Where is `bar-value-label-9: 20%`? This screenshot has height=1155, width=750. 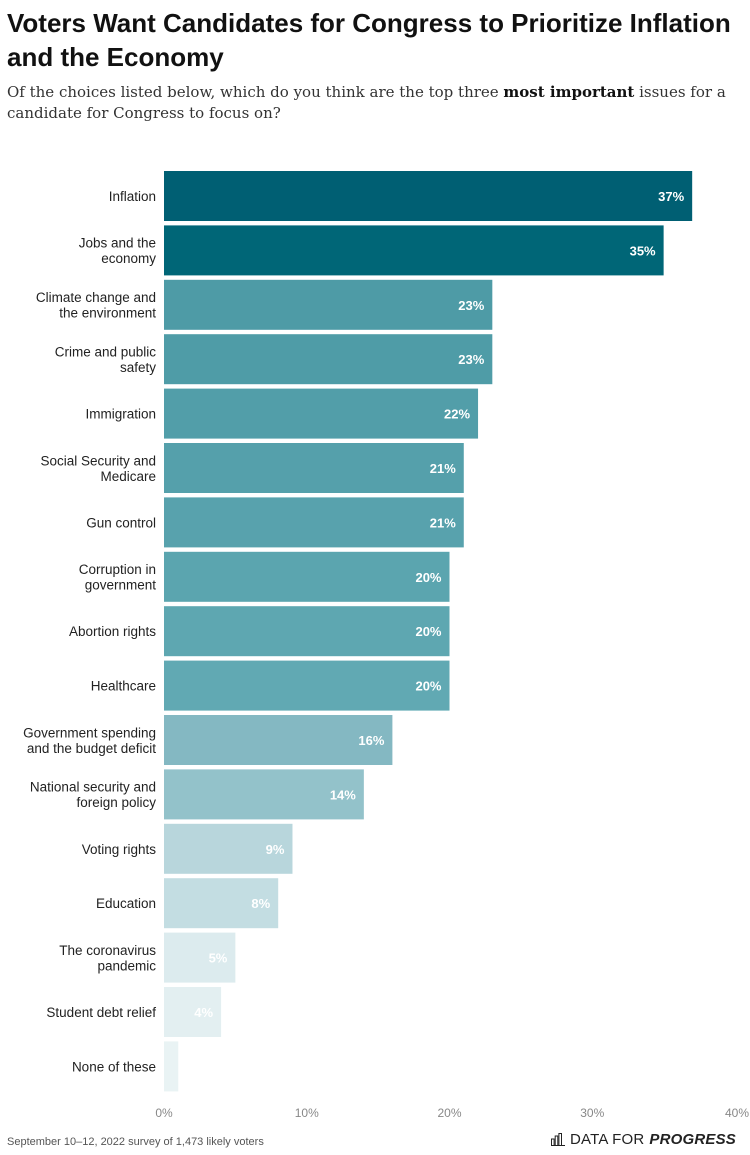
bar-value-label-9: 20% is located at coordinates (428, 686).